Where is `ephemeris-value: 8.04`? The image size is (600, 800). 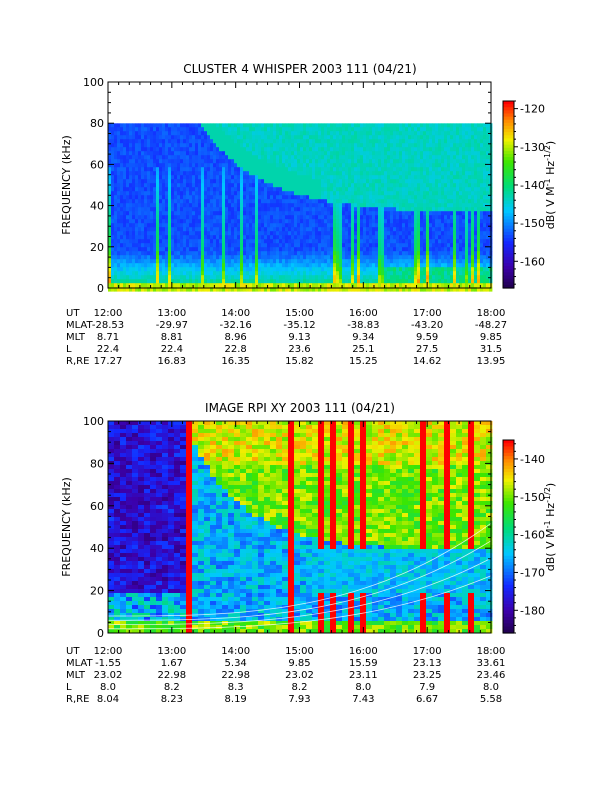 ephemeris-value: 8.04 is located at coordinates (108, 699).